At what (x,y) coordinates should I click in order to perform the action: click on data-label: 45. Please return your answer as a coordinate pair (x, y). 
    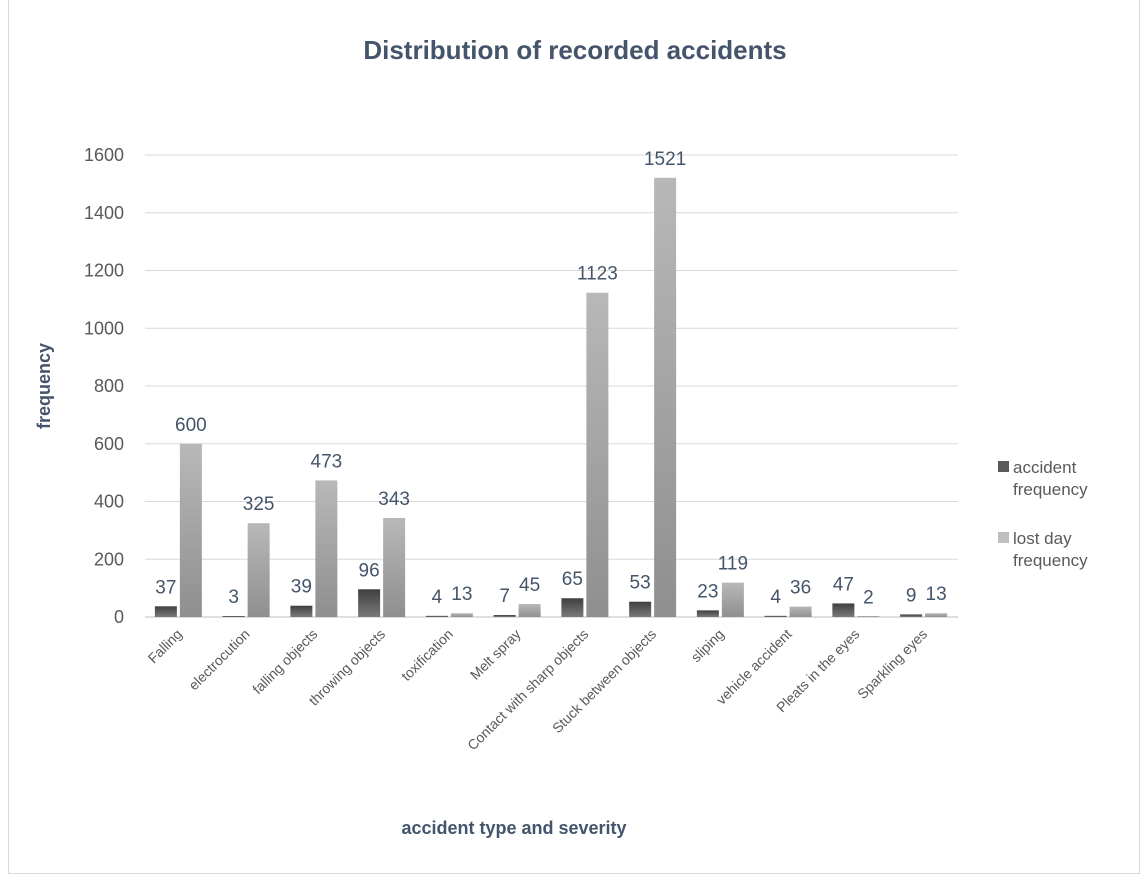
    Looking at the image, I should click on (529, 585).